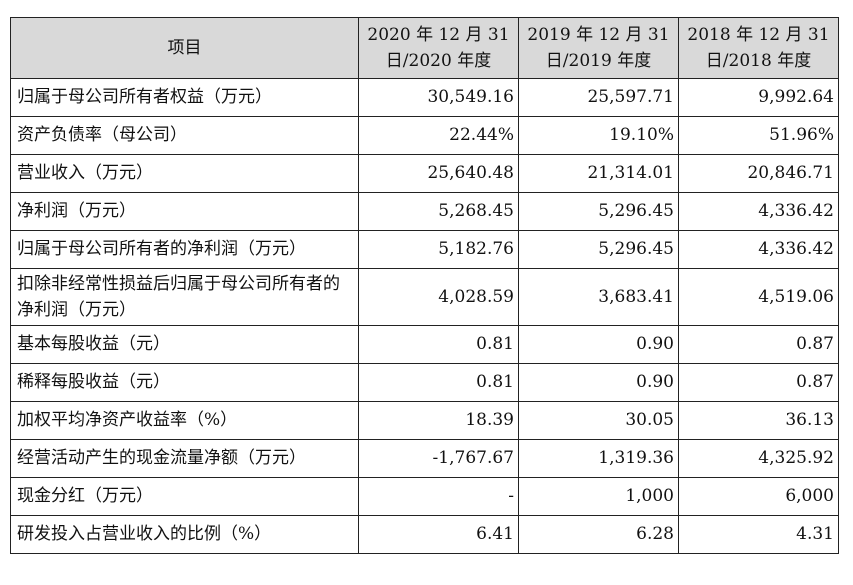  Describe the element at coordinates (438, 173) in the screenshot. I see `cell-2020: 25,640.48` at that location.